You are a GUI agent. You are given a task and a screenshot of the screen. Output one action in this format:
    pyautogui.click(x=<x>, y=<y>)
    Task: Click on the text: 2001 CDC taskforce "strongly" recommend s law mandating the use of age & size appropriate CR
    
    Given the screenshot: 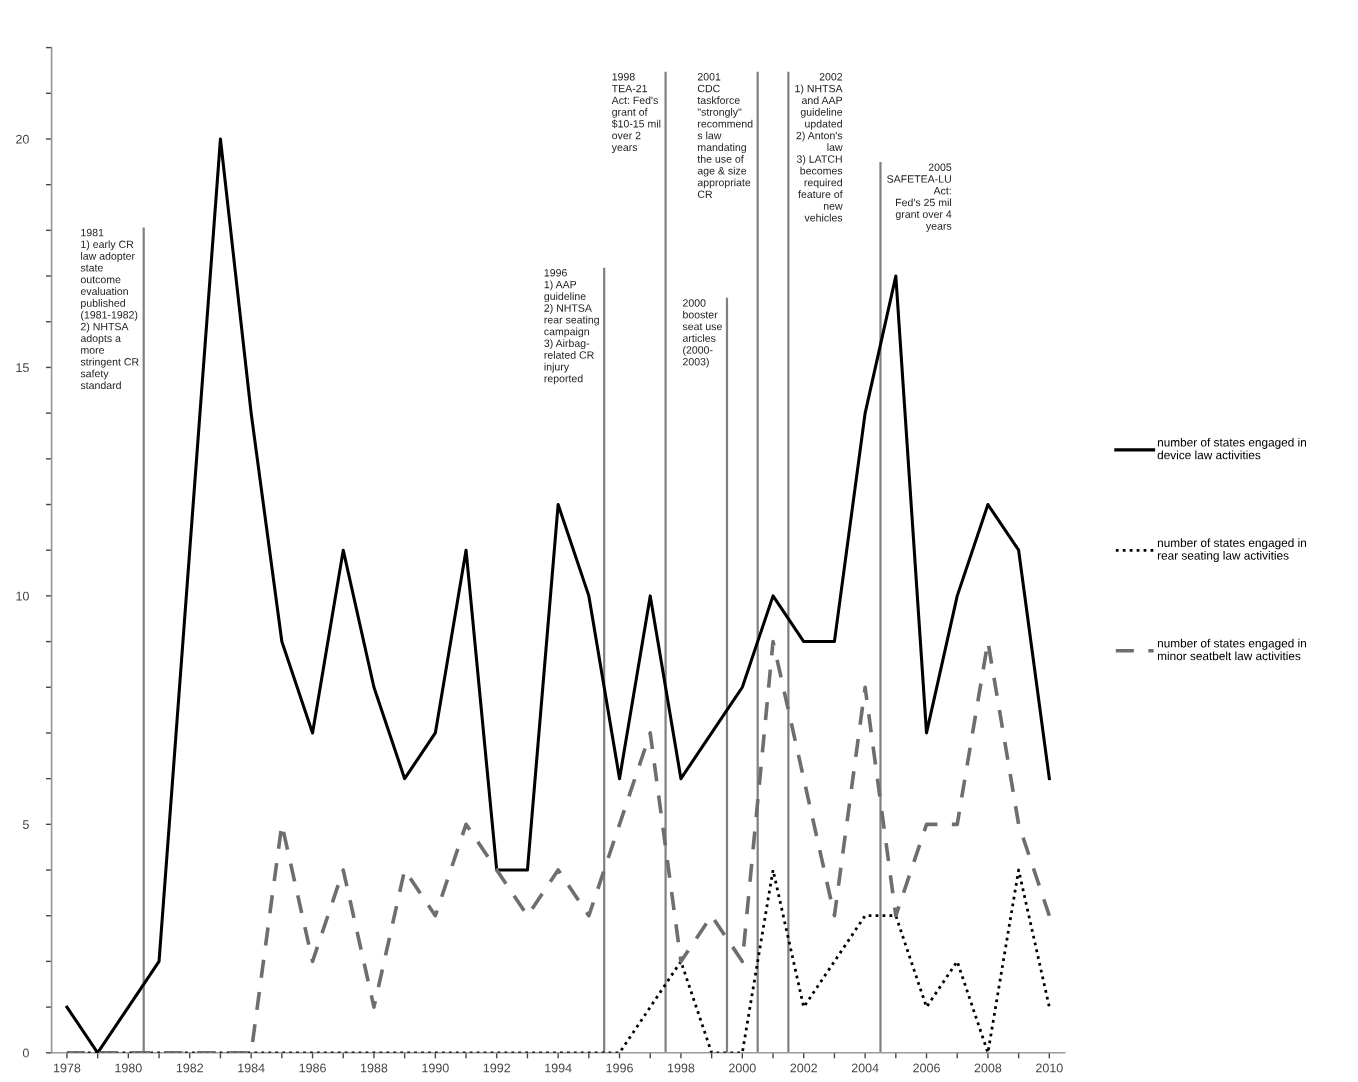 What is the action you would take?
    pyautogui.click(x=725, y=136)
    